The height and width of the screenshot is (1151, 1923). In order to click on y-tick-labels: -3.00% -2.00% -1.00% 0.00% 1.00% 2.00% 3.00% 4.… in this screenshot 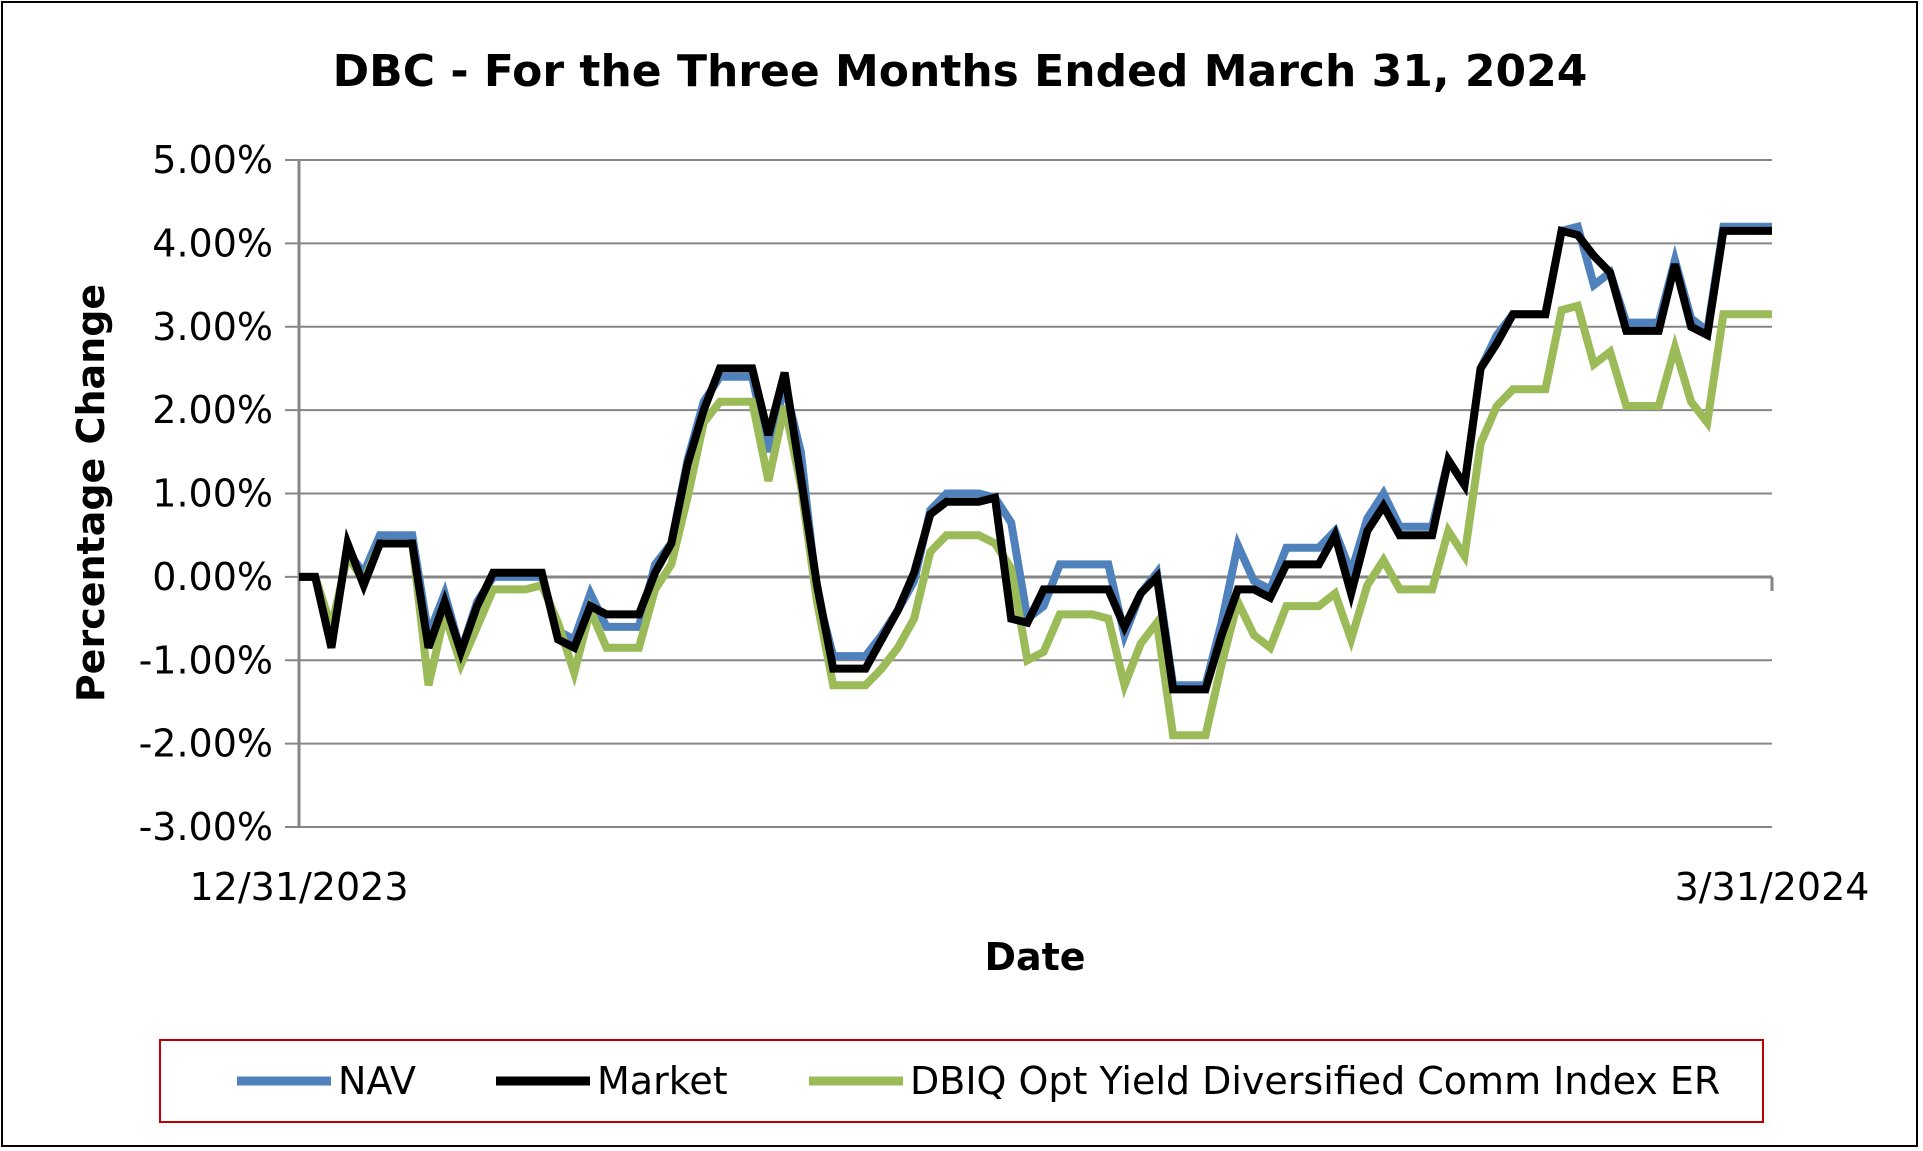, I will do `click(206, 493)`.